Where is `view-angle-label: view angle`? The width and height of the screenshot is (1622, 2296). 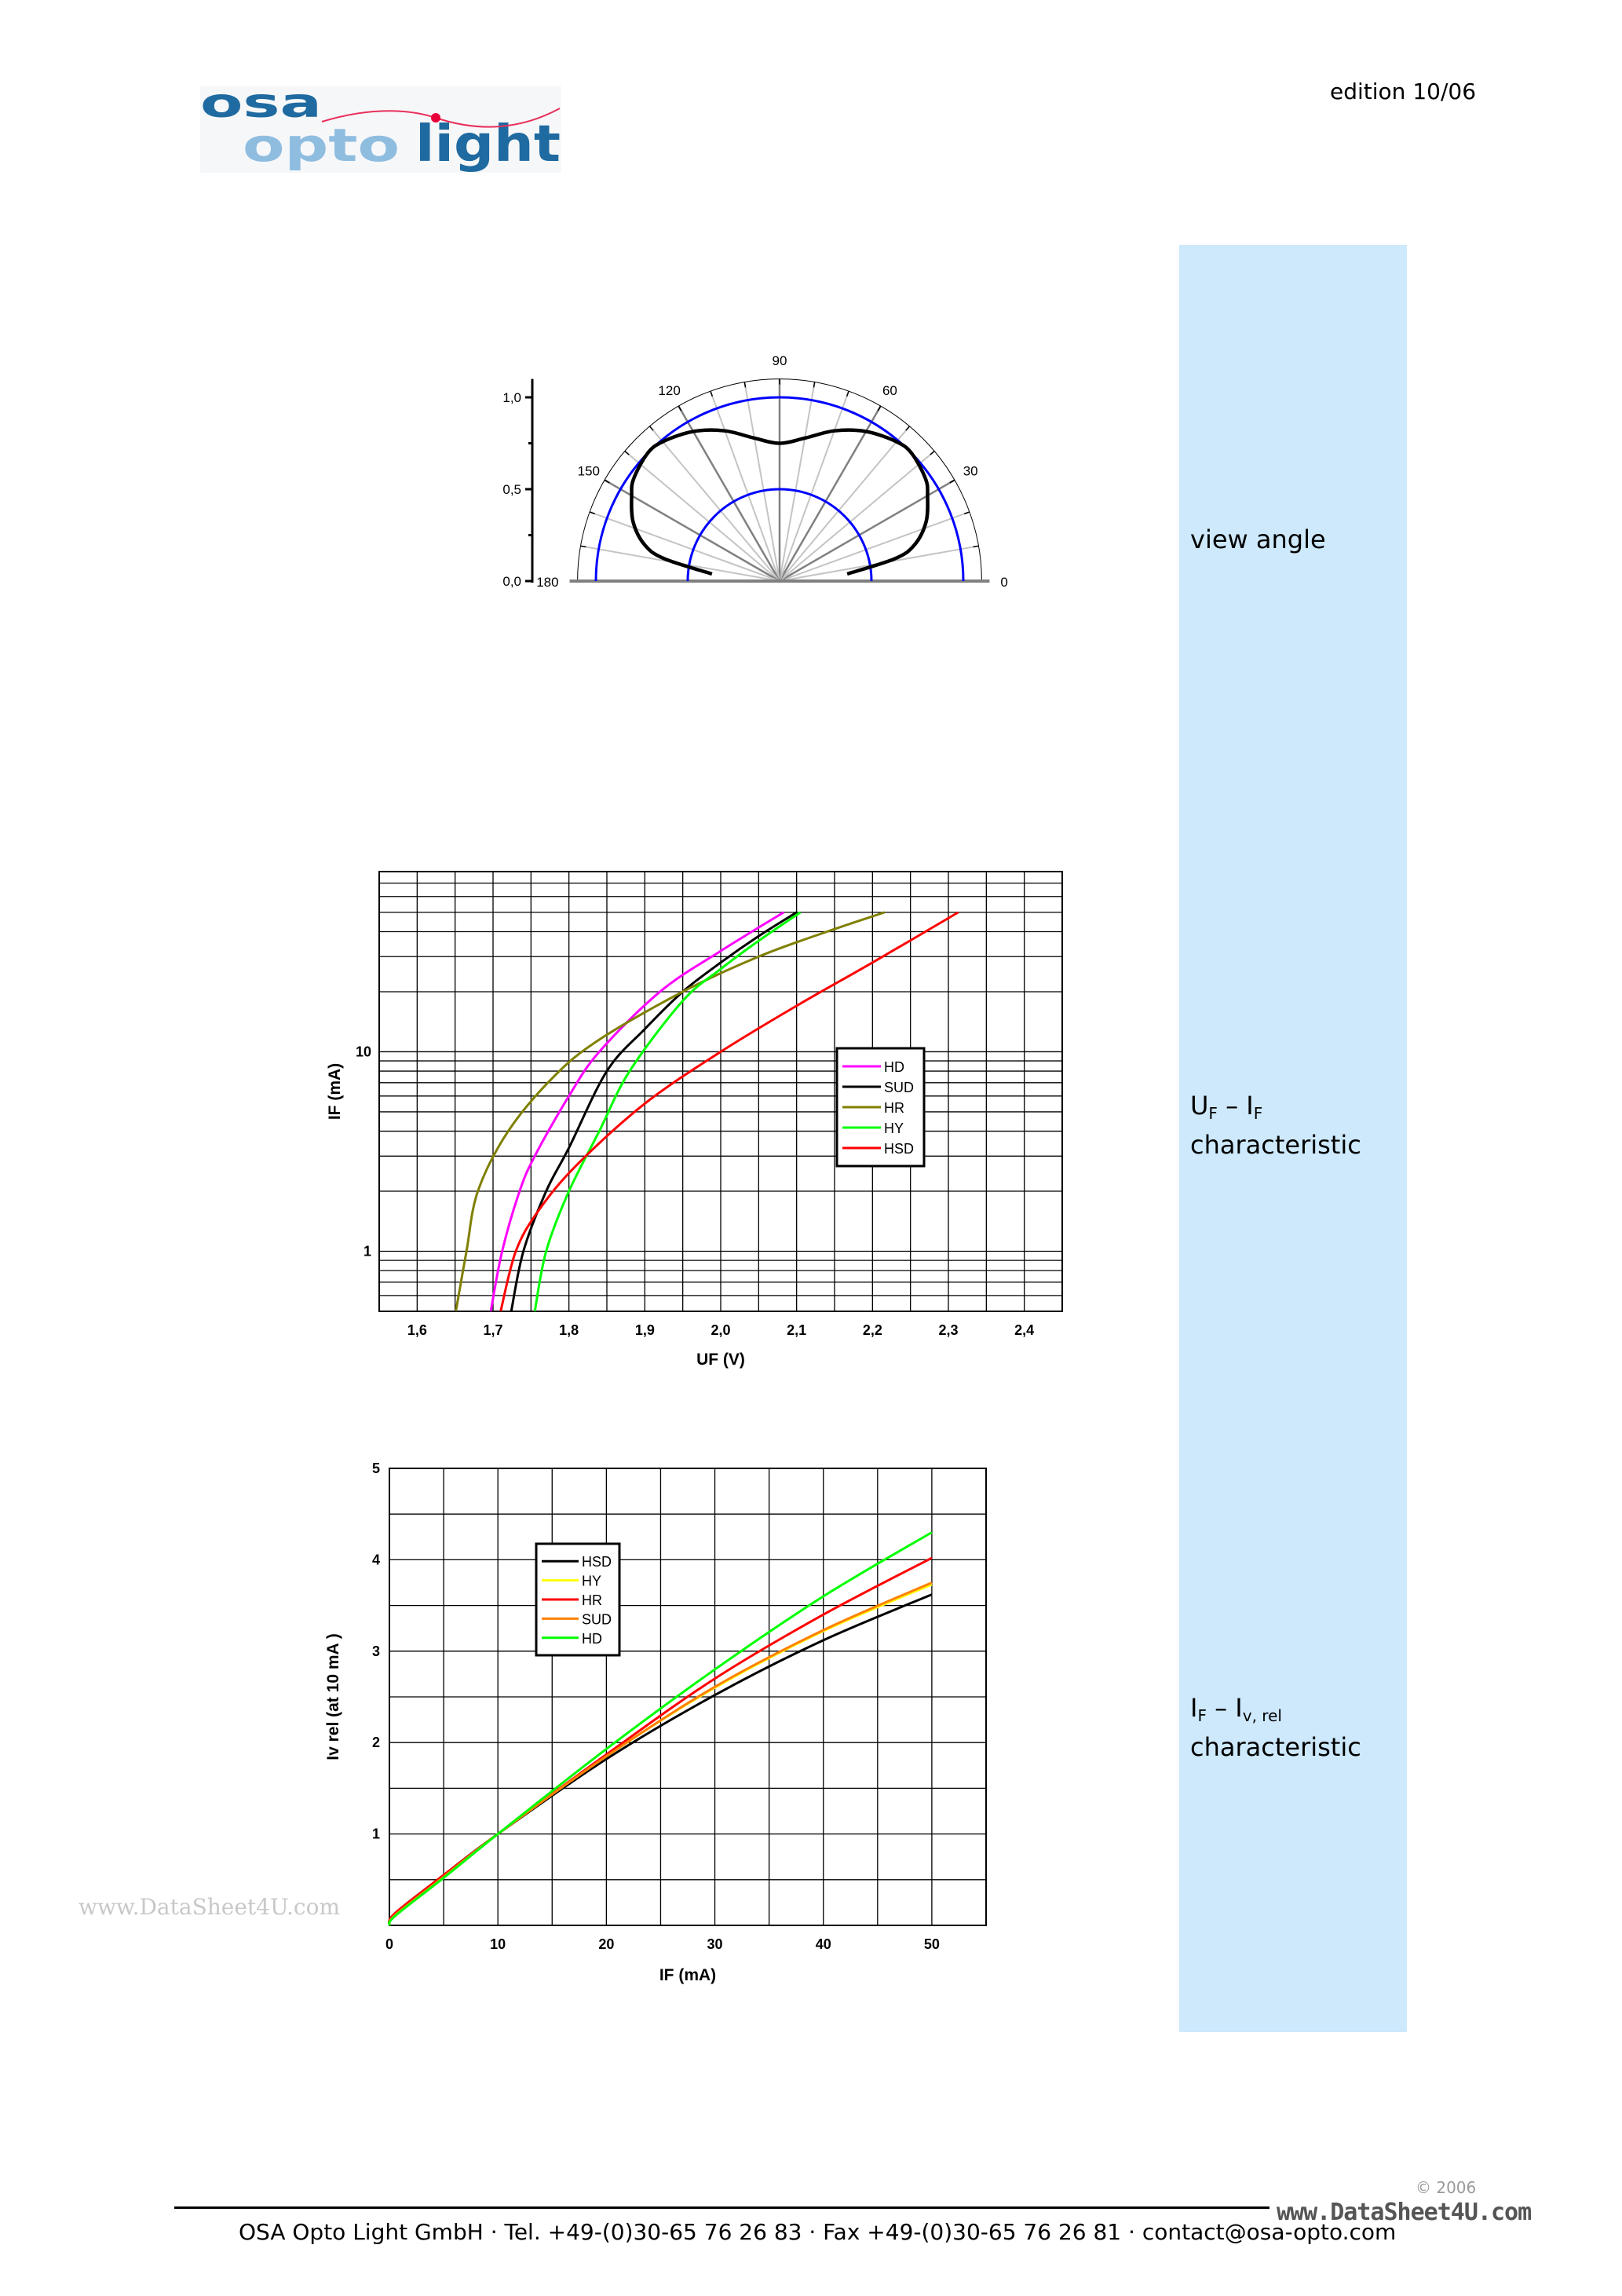
view-angle-label: view angle is located at coordinates (1258, 539).